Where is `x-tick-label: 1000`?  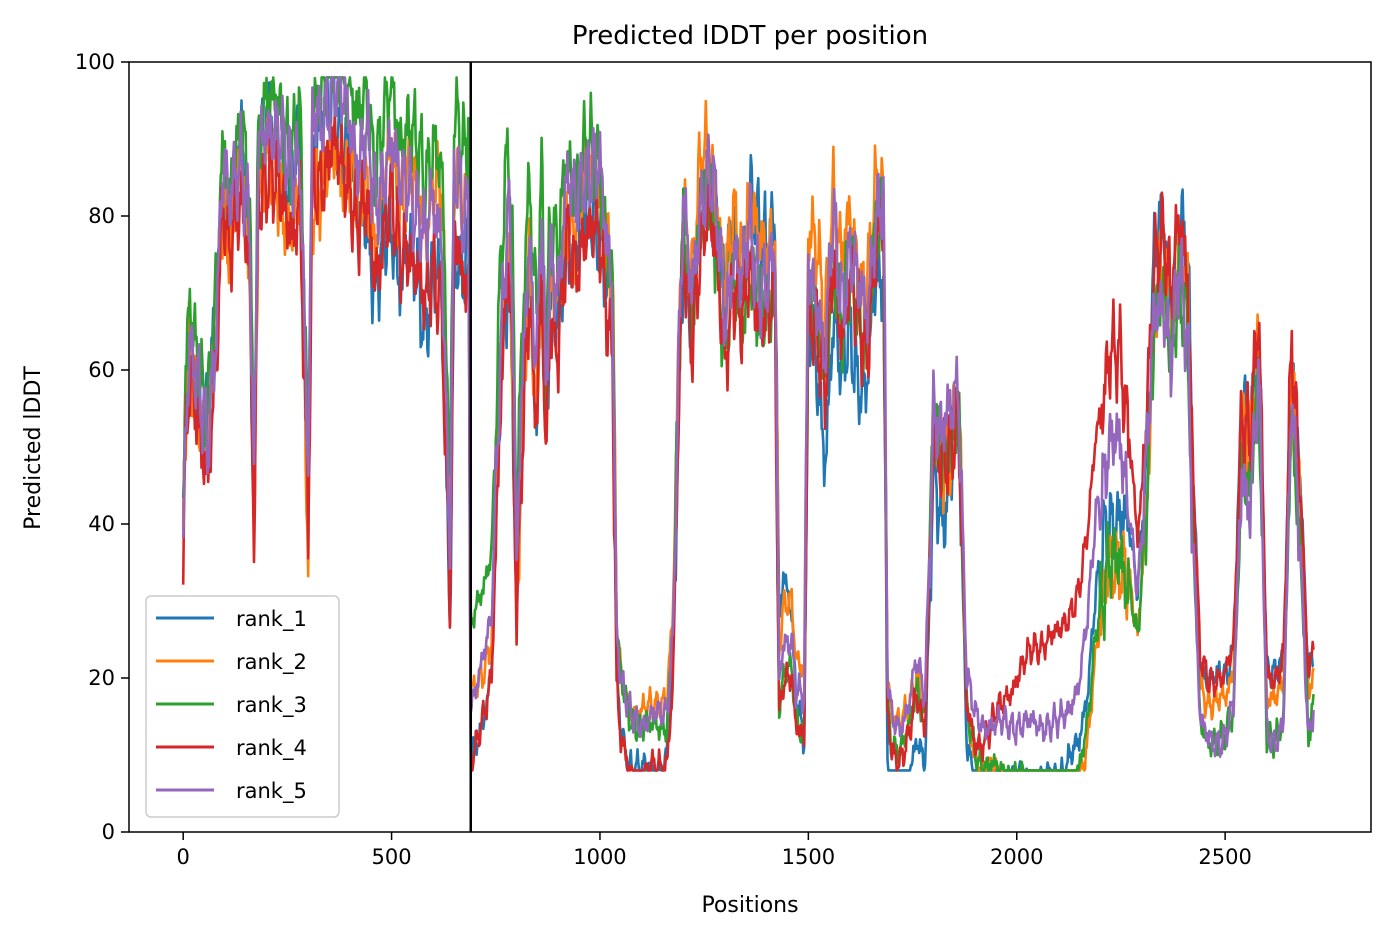 x-tick-label: 1000 is located at coordinates (599, 857).